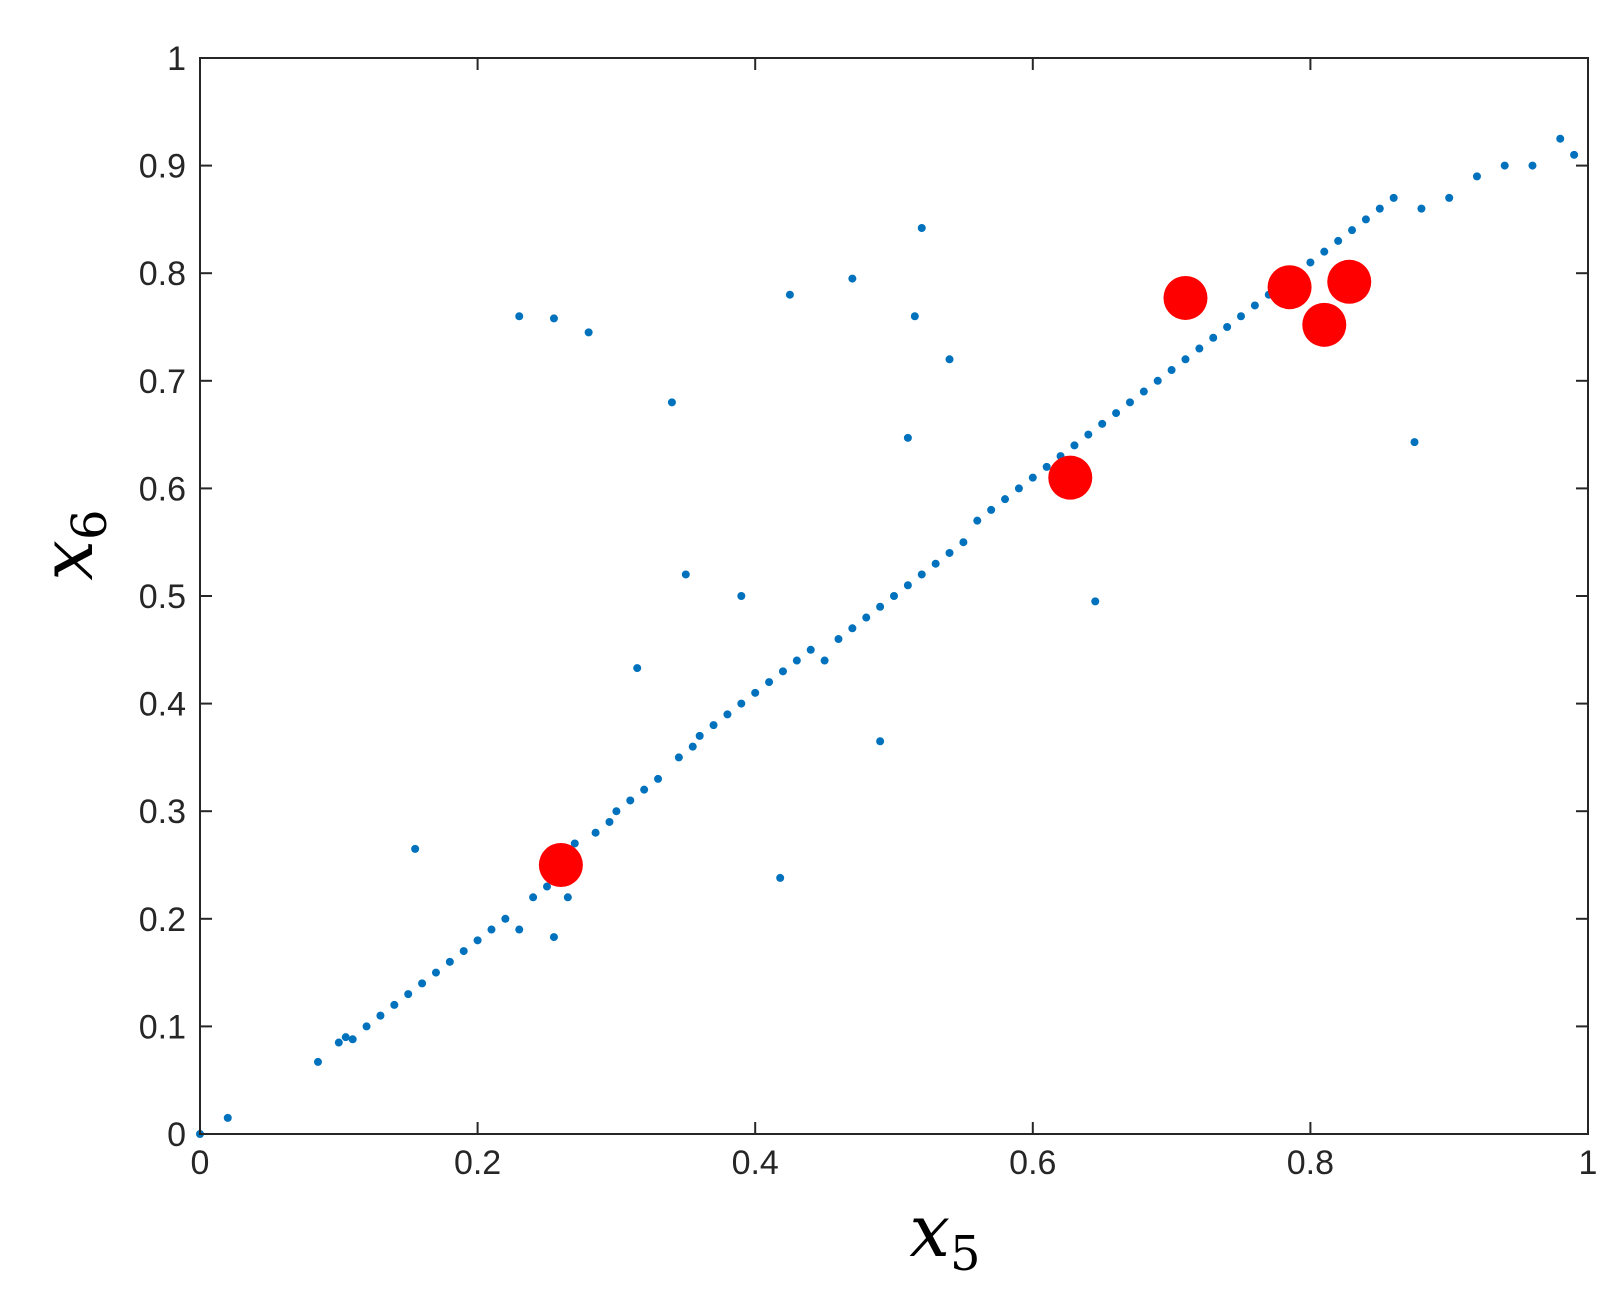 The width and height of the screenshot is (1623, 1291). I want to click on y-tick-label: 0, so click(176, 1135).